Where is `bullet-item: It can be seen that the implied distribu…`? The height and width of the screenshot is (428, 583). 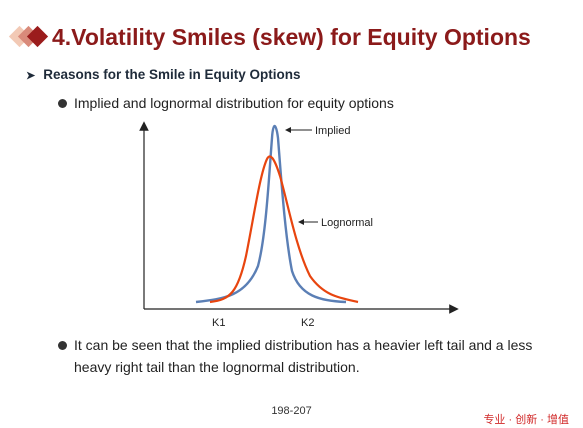 bullet-item: It can be seen that the implied distribu… is located at coordinates (303, 356).